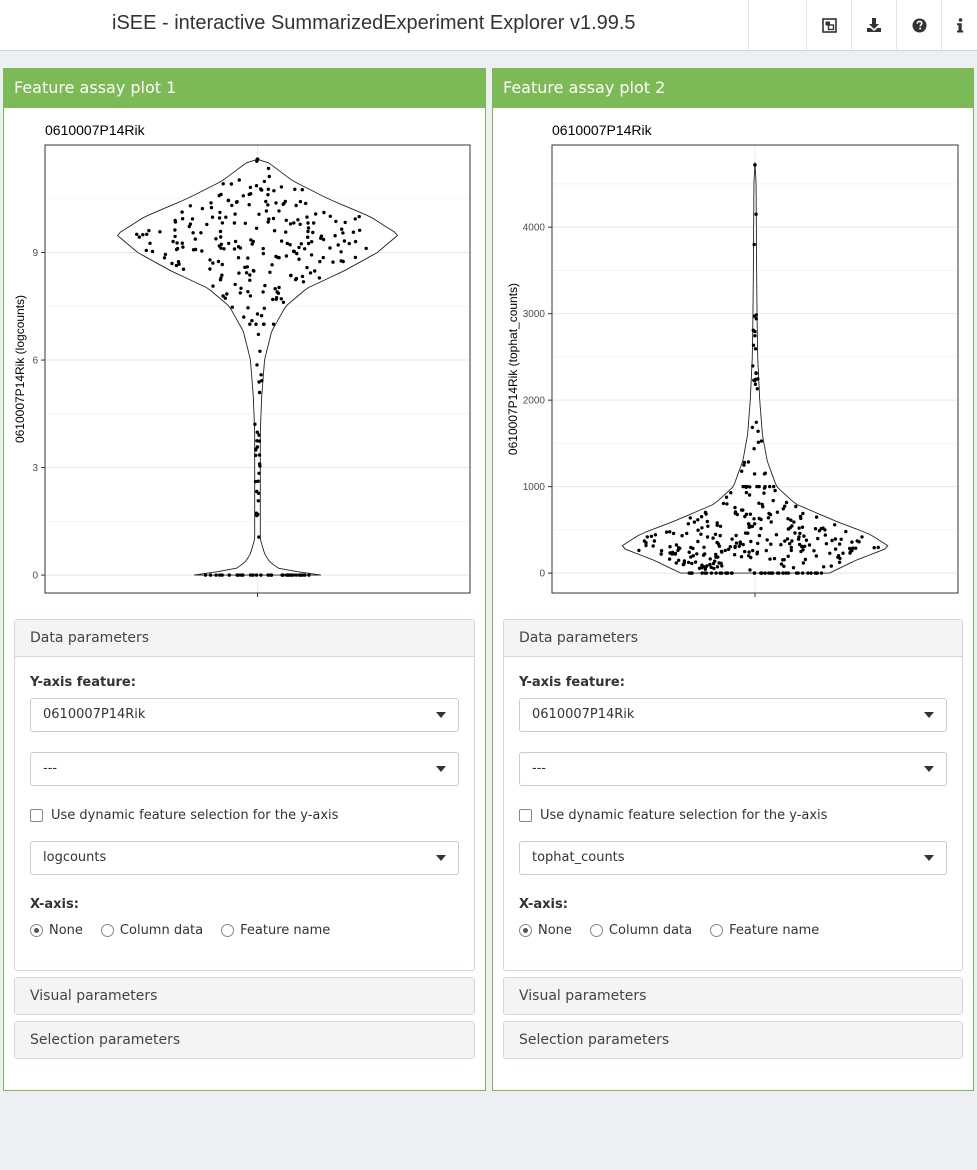 Image resolution: width=977 pixels, height=1170 pixels. What do you see at coordinates (829, 25) in the screenshot?
I see `export-panels-button` at bounding box center [829, 25].